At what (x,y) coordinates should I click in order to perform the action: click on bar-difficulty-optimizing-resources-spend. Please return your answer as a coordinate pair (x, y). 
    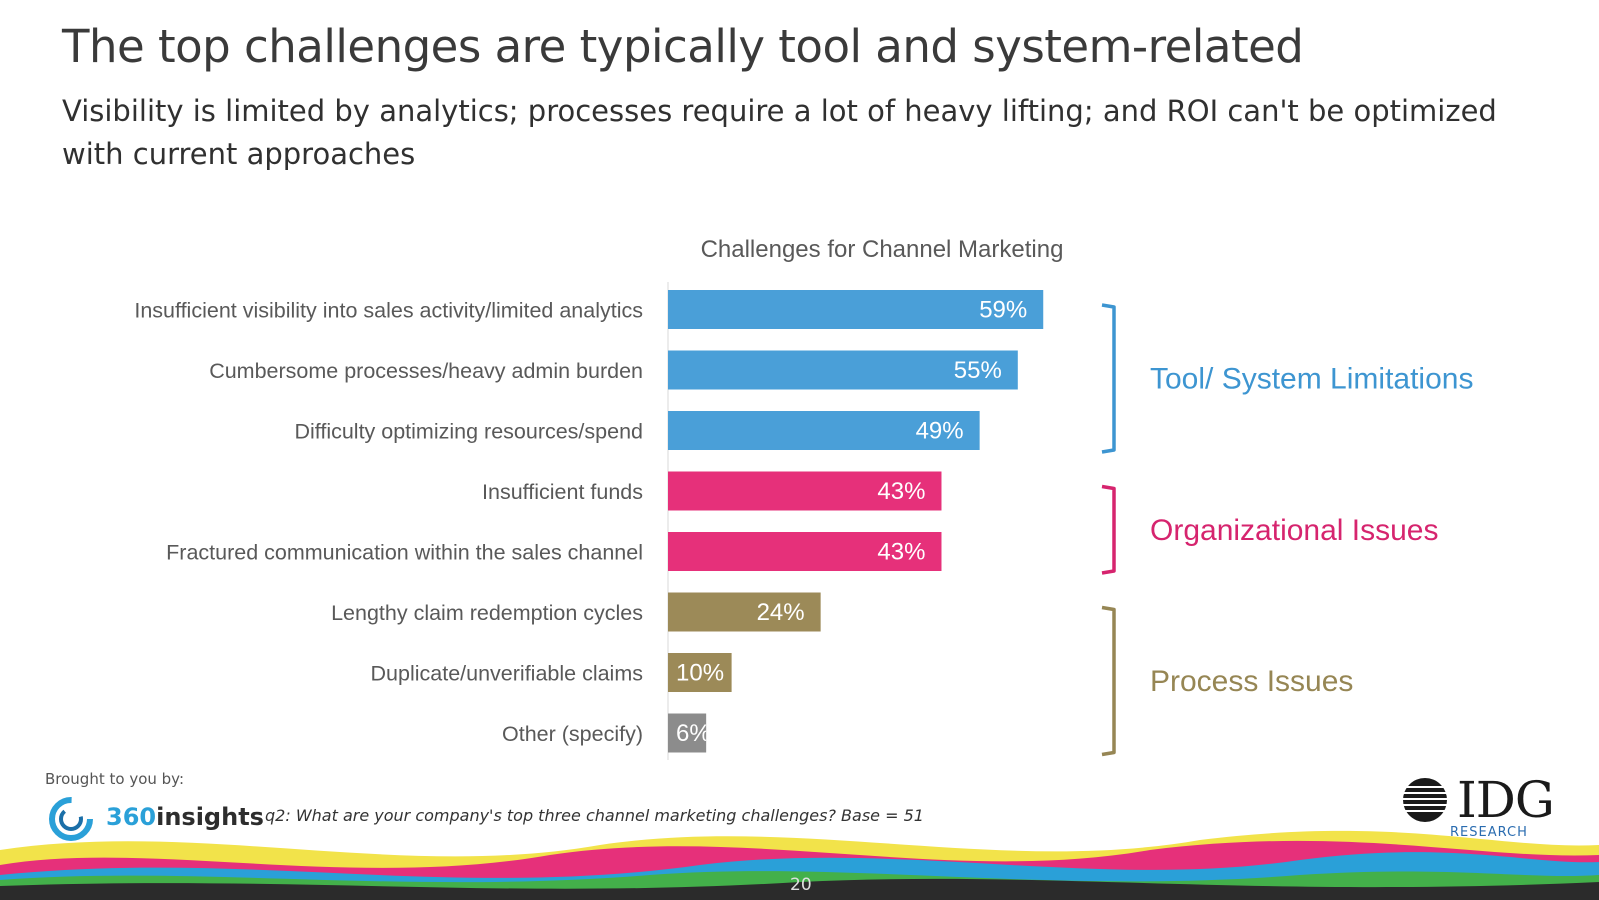
    Looking at the image, I should click on (824, 430).